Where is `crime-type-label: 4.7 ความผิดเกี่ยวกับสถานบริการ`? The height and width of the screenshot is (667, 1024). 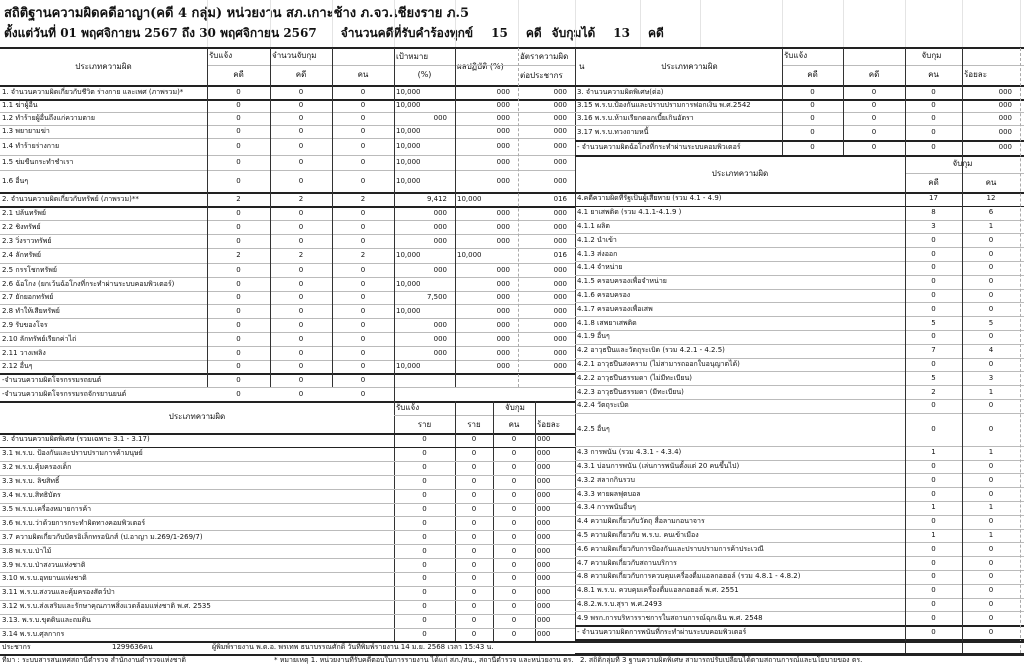
crime-type-label: 4.7 ความผิดเกี่ยวกับสถานบริการ is located at coordinates (627, 562).